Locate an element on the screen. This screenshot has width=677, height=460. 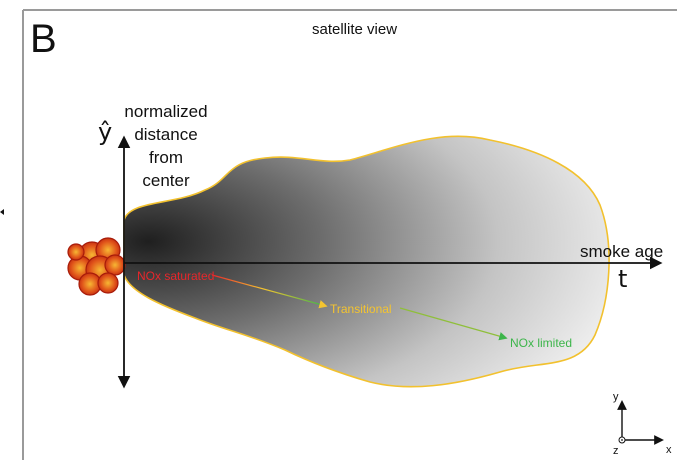
y-axis-symbol: ŷ is located at coordinates (105, 132).